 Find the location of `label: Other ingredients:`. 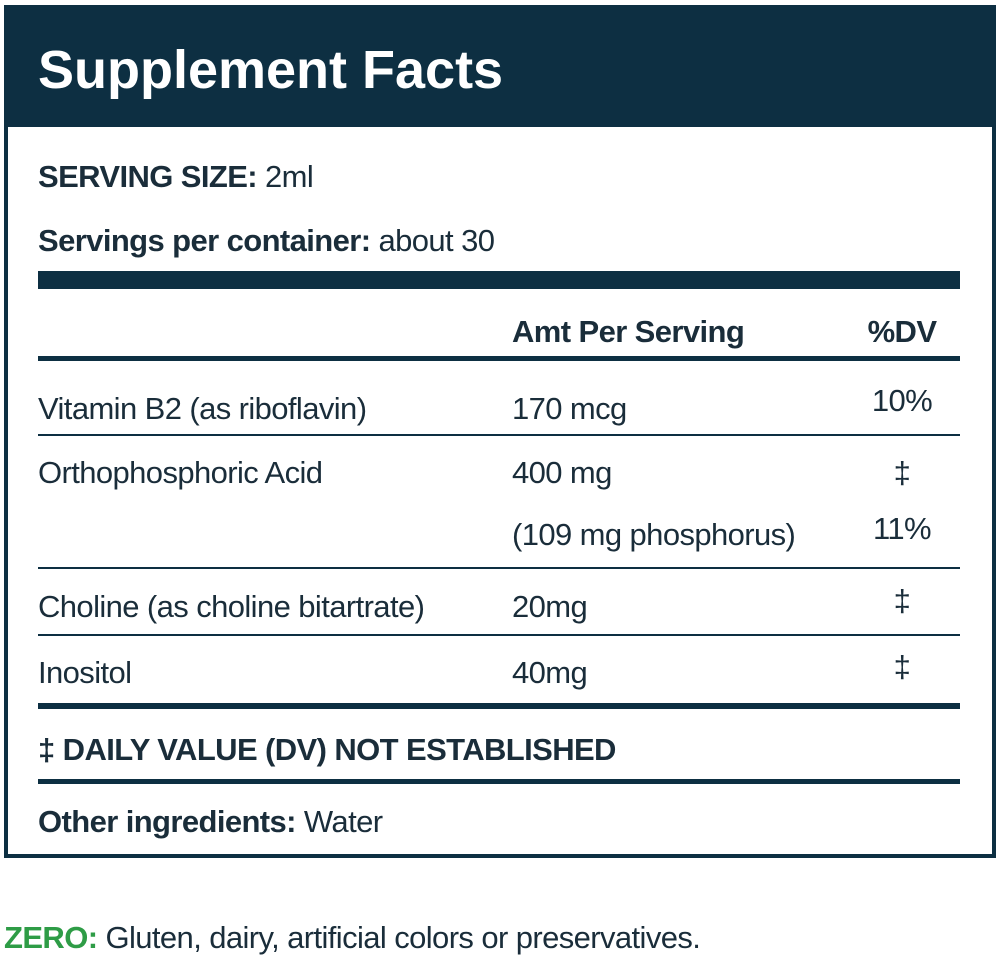

label: Other ingredients: is located at coordinates (167, 821).